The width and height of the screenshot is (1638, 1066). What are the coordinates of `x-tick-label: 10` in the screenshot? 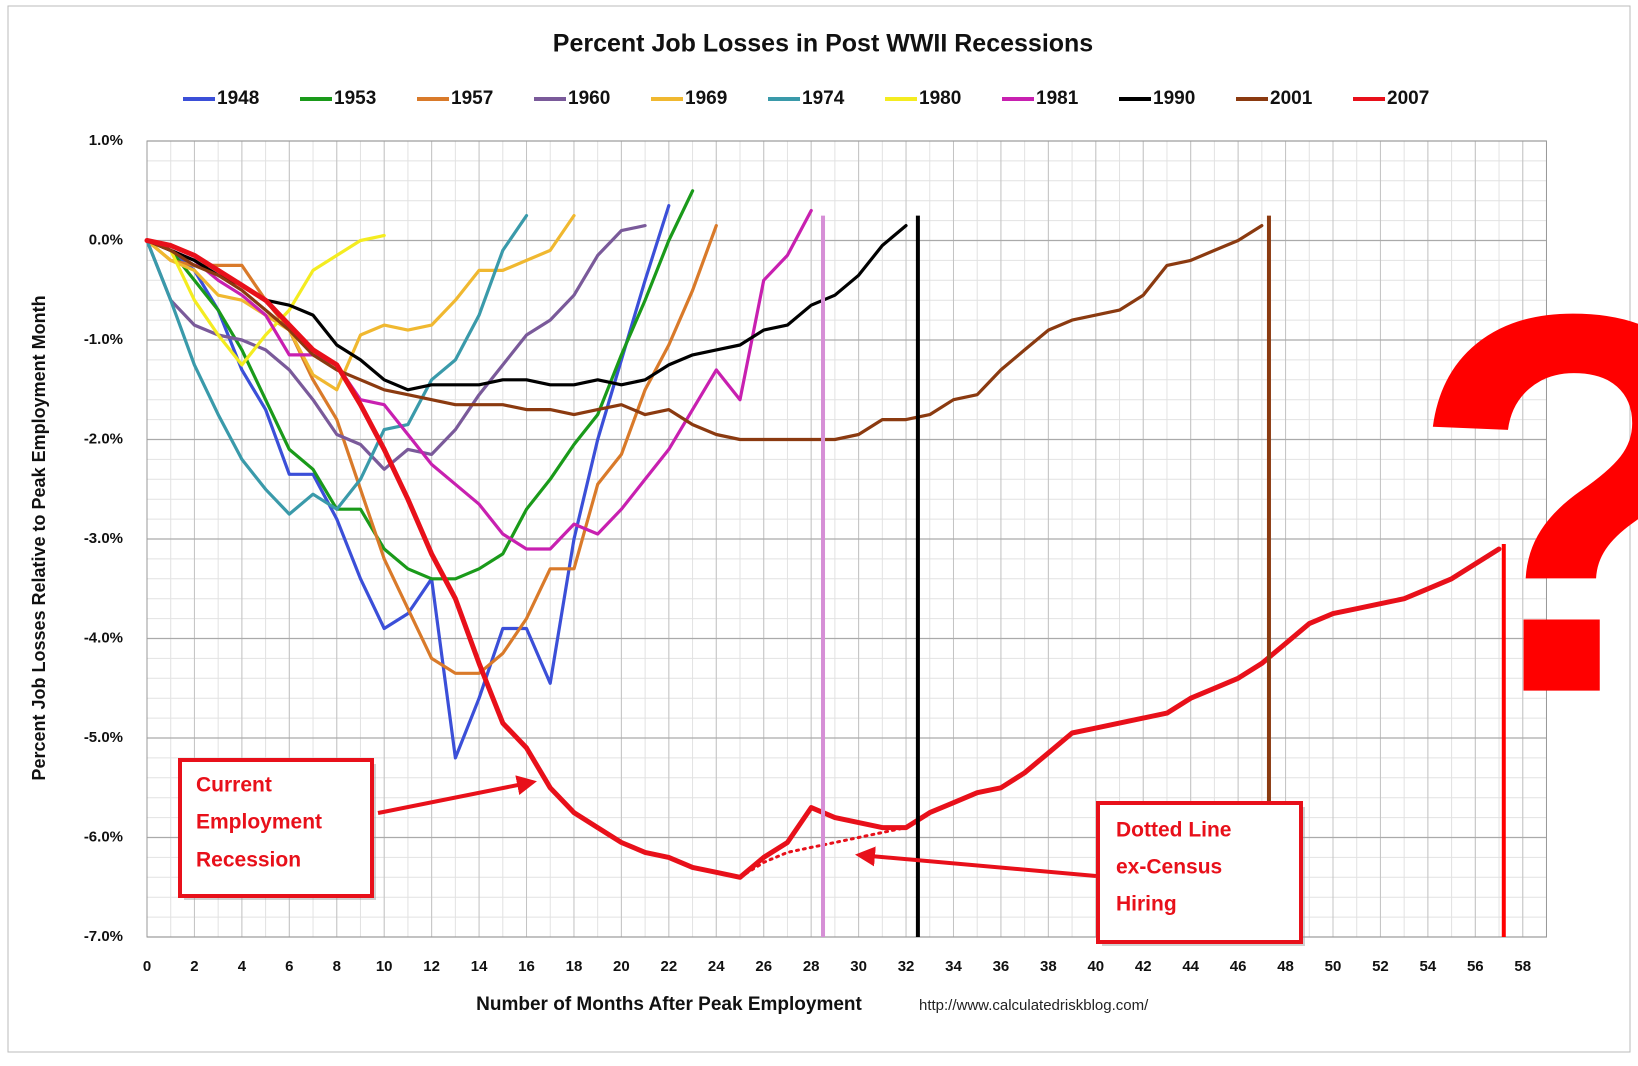 It's located at (384, 966).